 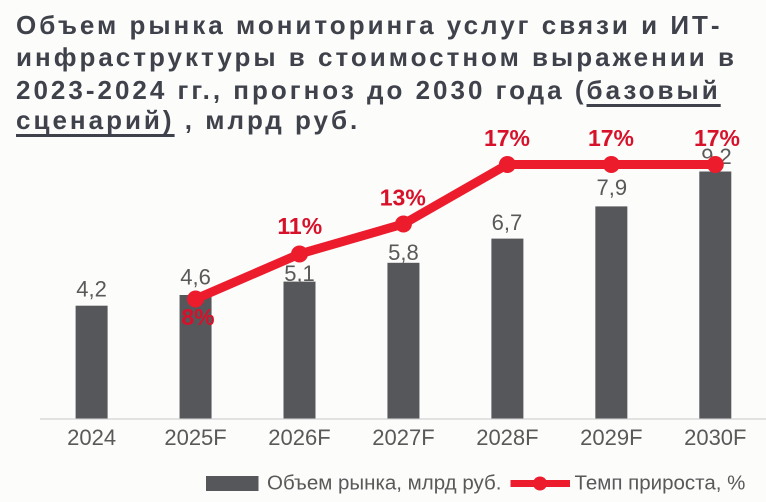 What do you see at coordinates (91, 289) in the screenshot?
I see `svg-text: 4,2` at bounding box center [91, 289].